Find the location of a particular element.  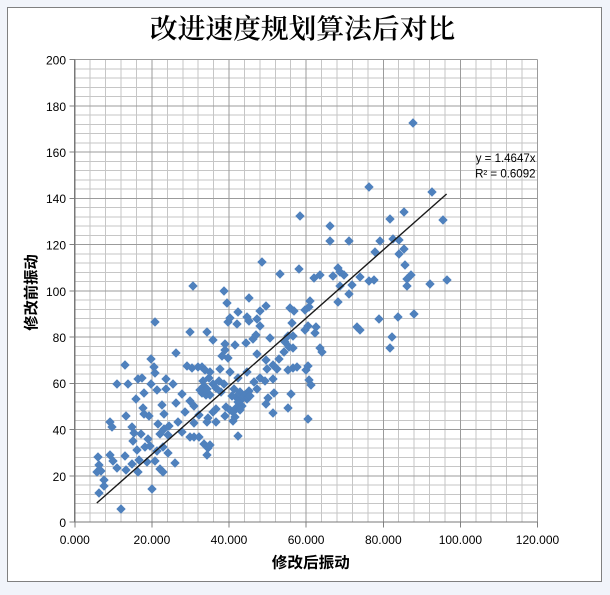

svg-text: y = 1.4647x is located at coordinates (506, 159).